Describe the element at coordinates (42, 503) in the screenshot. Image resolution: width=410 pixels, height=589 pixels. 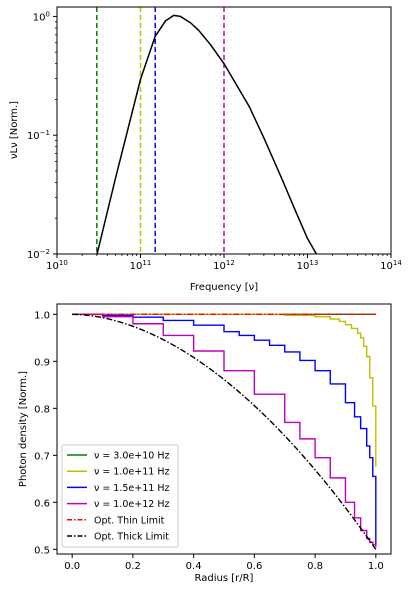
I see `photon-density-y-tick-label-1: 0.6` at that location.